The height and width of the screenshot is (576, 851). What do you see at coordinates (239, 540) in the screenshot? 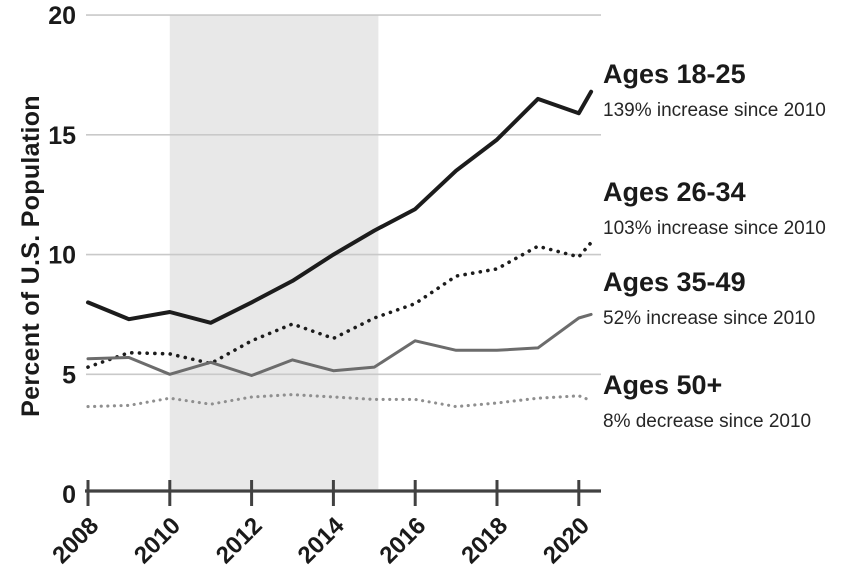
I see `x-tick-label-2012: 2012` at bounding box center [239, 540].